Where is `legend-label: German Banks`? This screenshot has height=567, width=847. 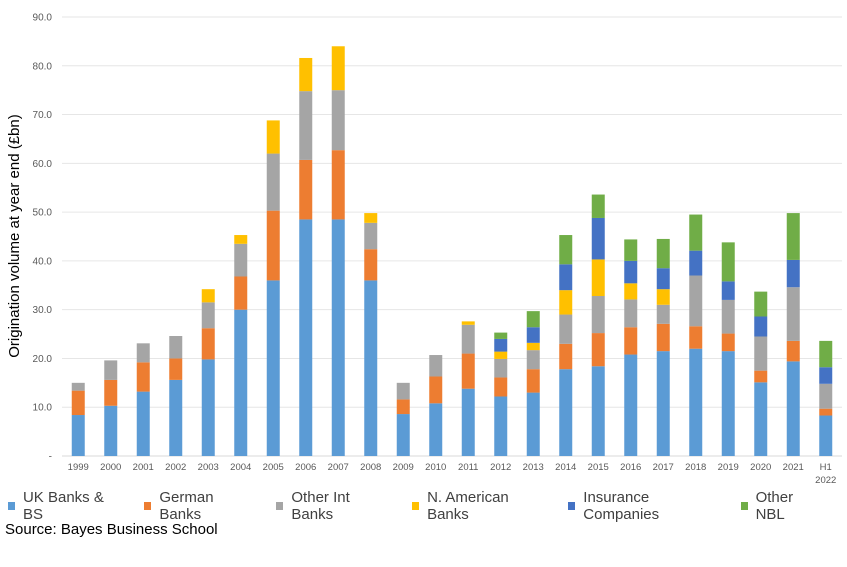 legend-label: German Banks is located at coordinates (186, 506).